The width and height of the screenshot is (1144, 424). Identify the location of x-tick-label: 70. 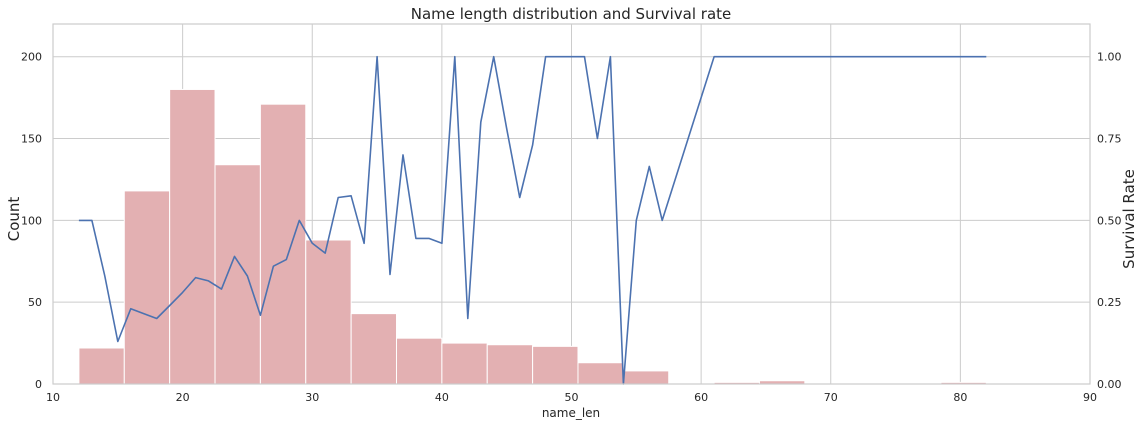
(831, 397).